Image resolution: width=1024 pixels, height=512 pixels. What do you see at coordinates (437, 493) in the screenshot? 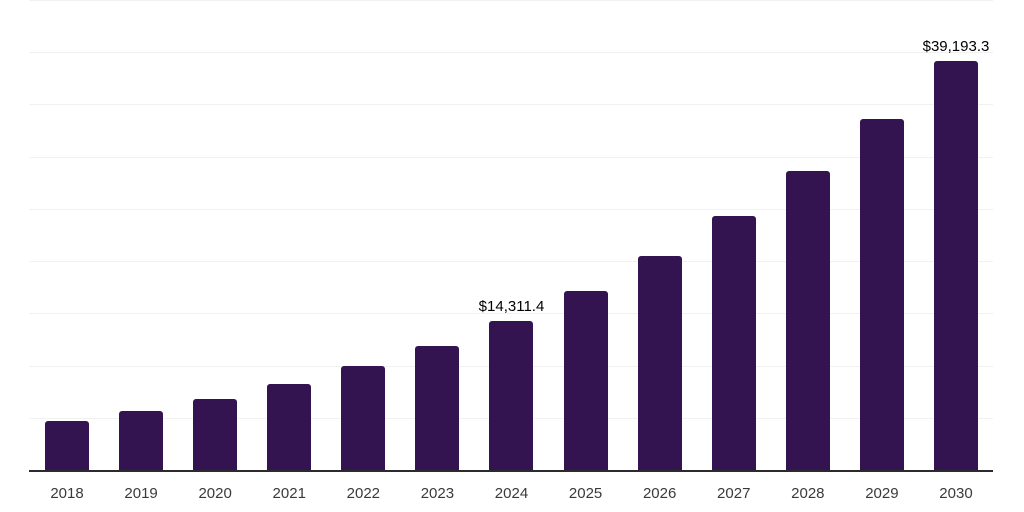
I see `x-tick-2023: 2023` at bounding box center [437, 493].